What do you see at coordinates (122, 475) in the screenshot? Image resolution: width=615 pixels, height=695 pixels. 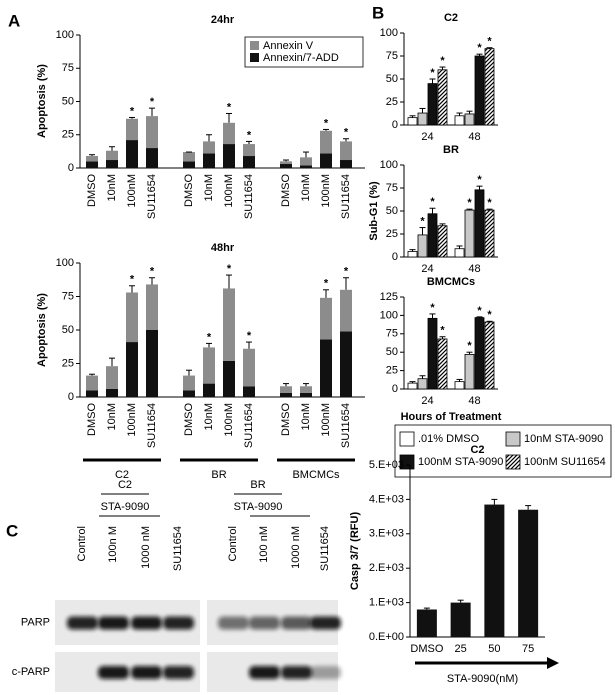 I see `group-label: C2` at bounding box center [122, 475].